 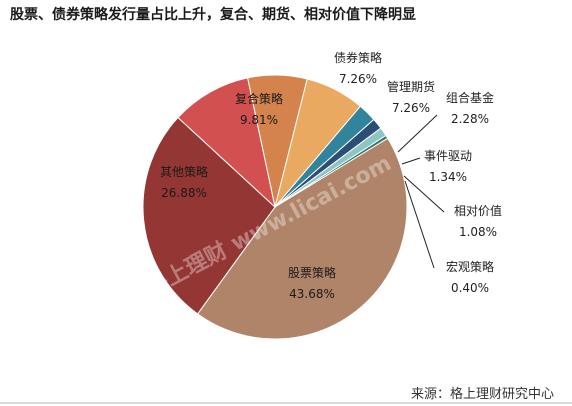 What do you see at coordinates (448, 177) in the screenshot?
I see `slice-value-label: 1.34%` at bounding box center [448, 177].